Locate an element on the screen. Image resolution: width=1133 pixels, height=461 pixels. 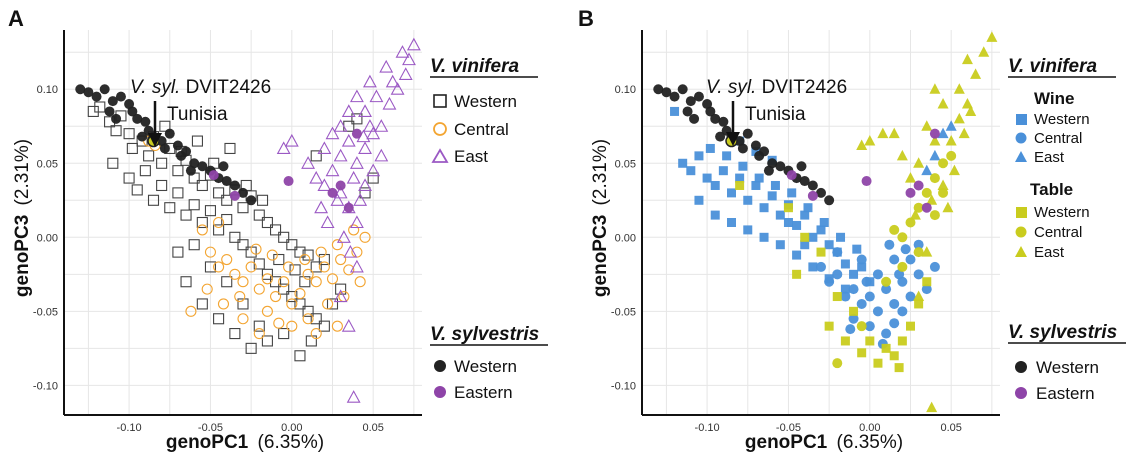
series-v-vinifera-western is located at coordinates (233, 231).